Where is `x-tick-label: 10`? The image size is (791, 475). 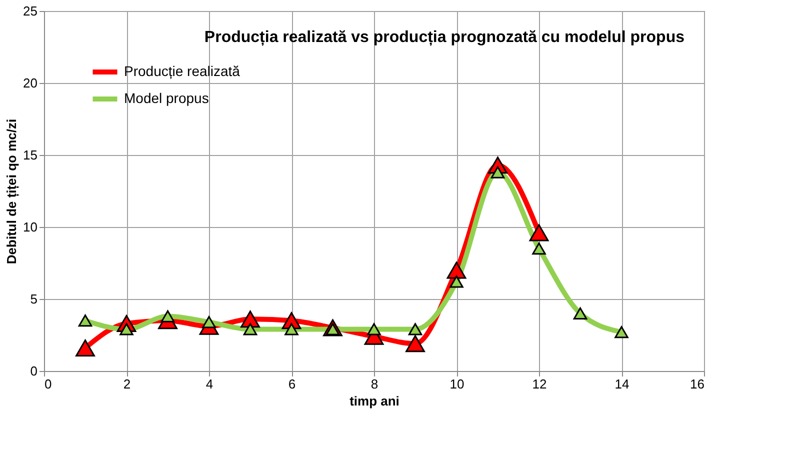 x-tick-label: 10 is located at coordinates (457, 384).